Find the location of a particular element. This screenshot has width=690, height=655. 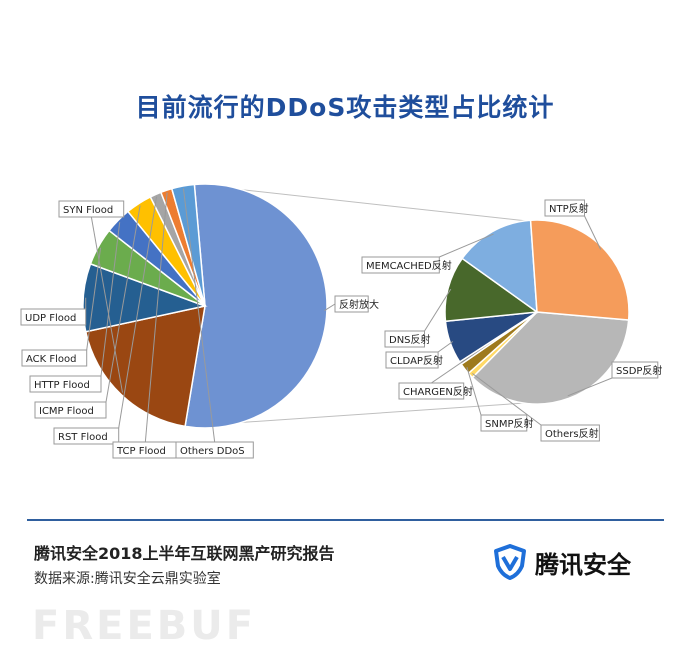

slice-label: Others DDoS is located at coordinates (212, 451).